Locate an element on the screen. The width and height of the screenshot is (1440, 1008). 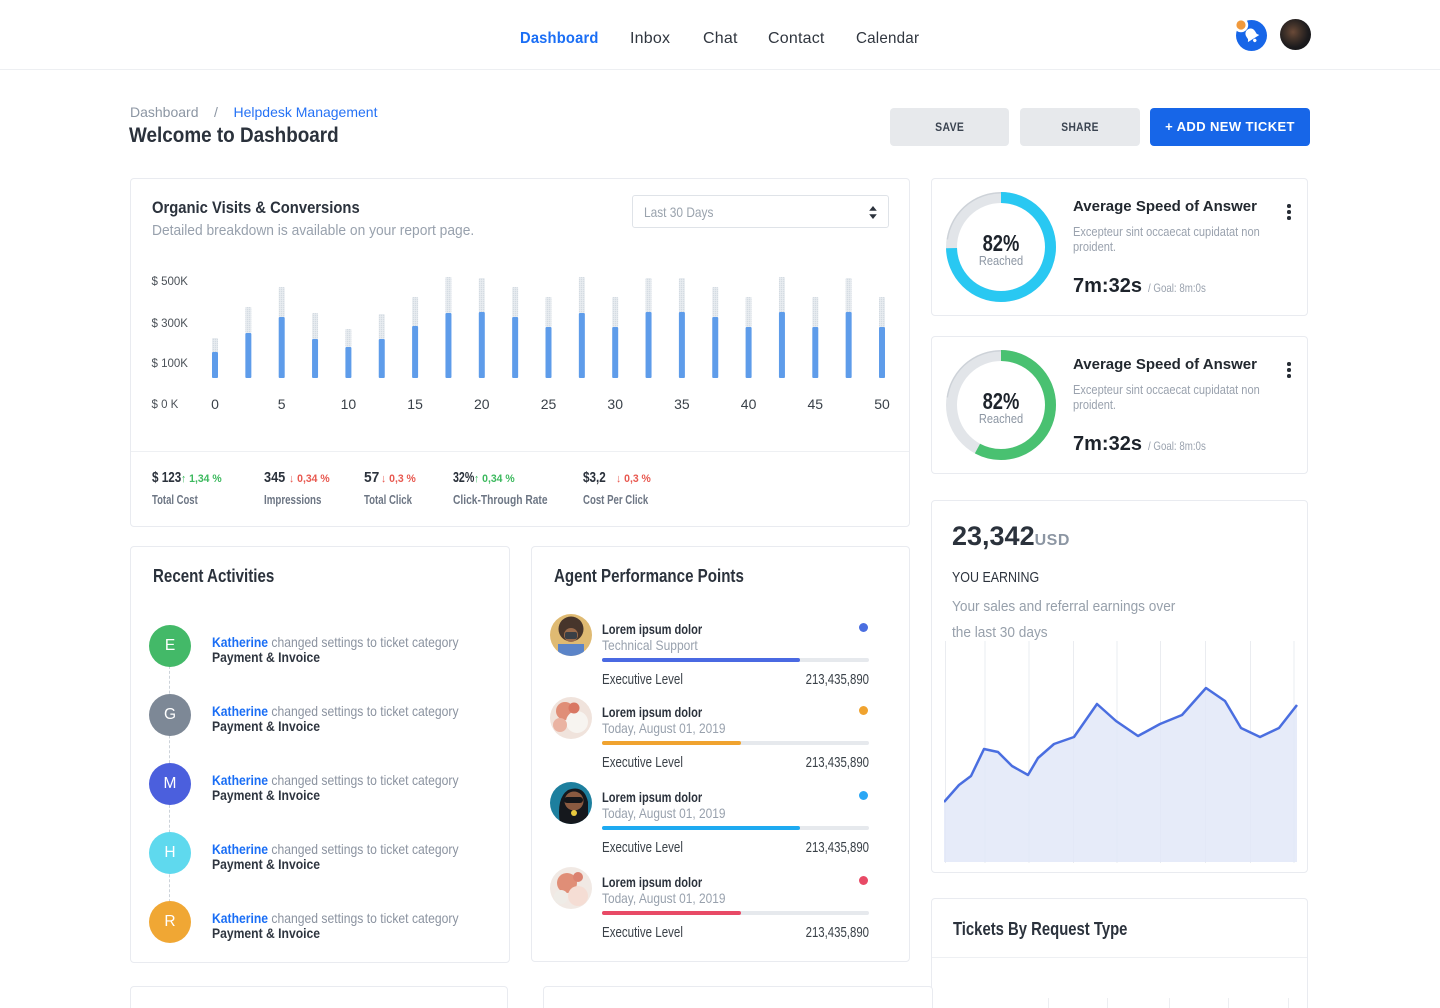
svg-text: $ 500K is located at coordinates (170, 282).